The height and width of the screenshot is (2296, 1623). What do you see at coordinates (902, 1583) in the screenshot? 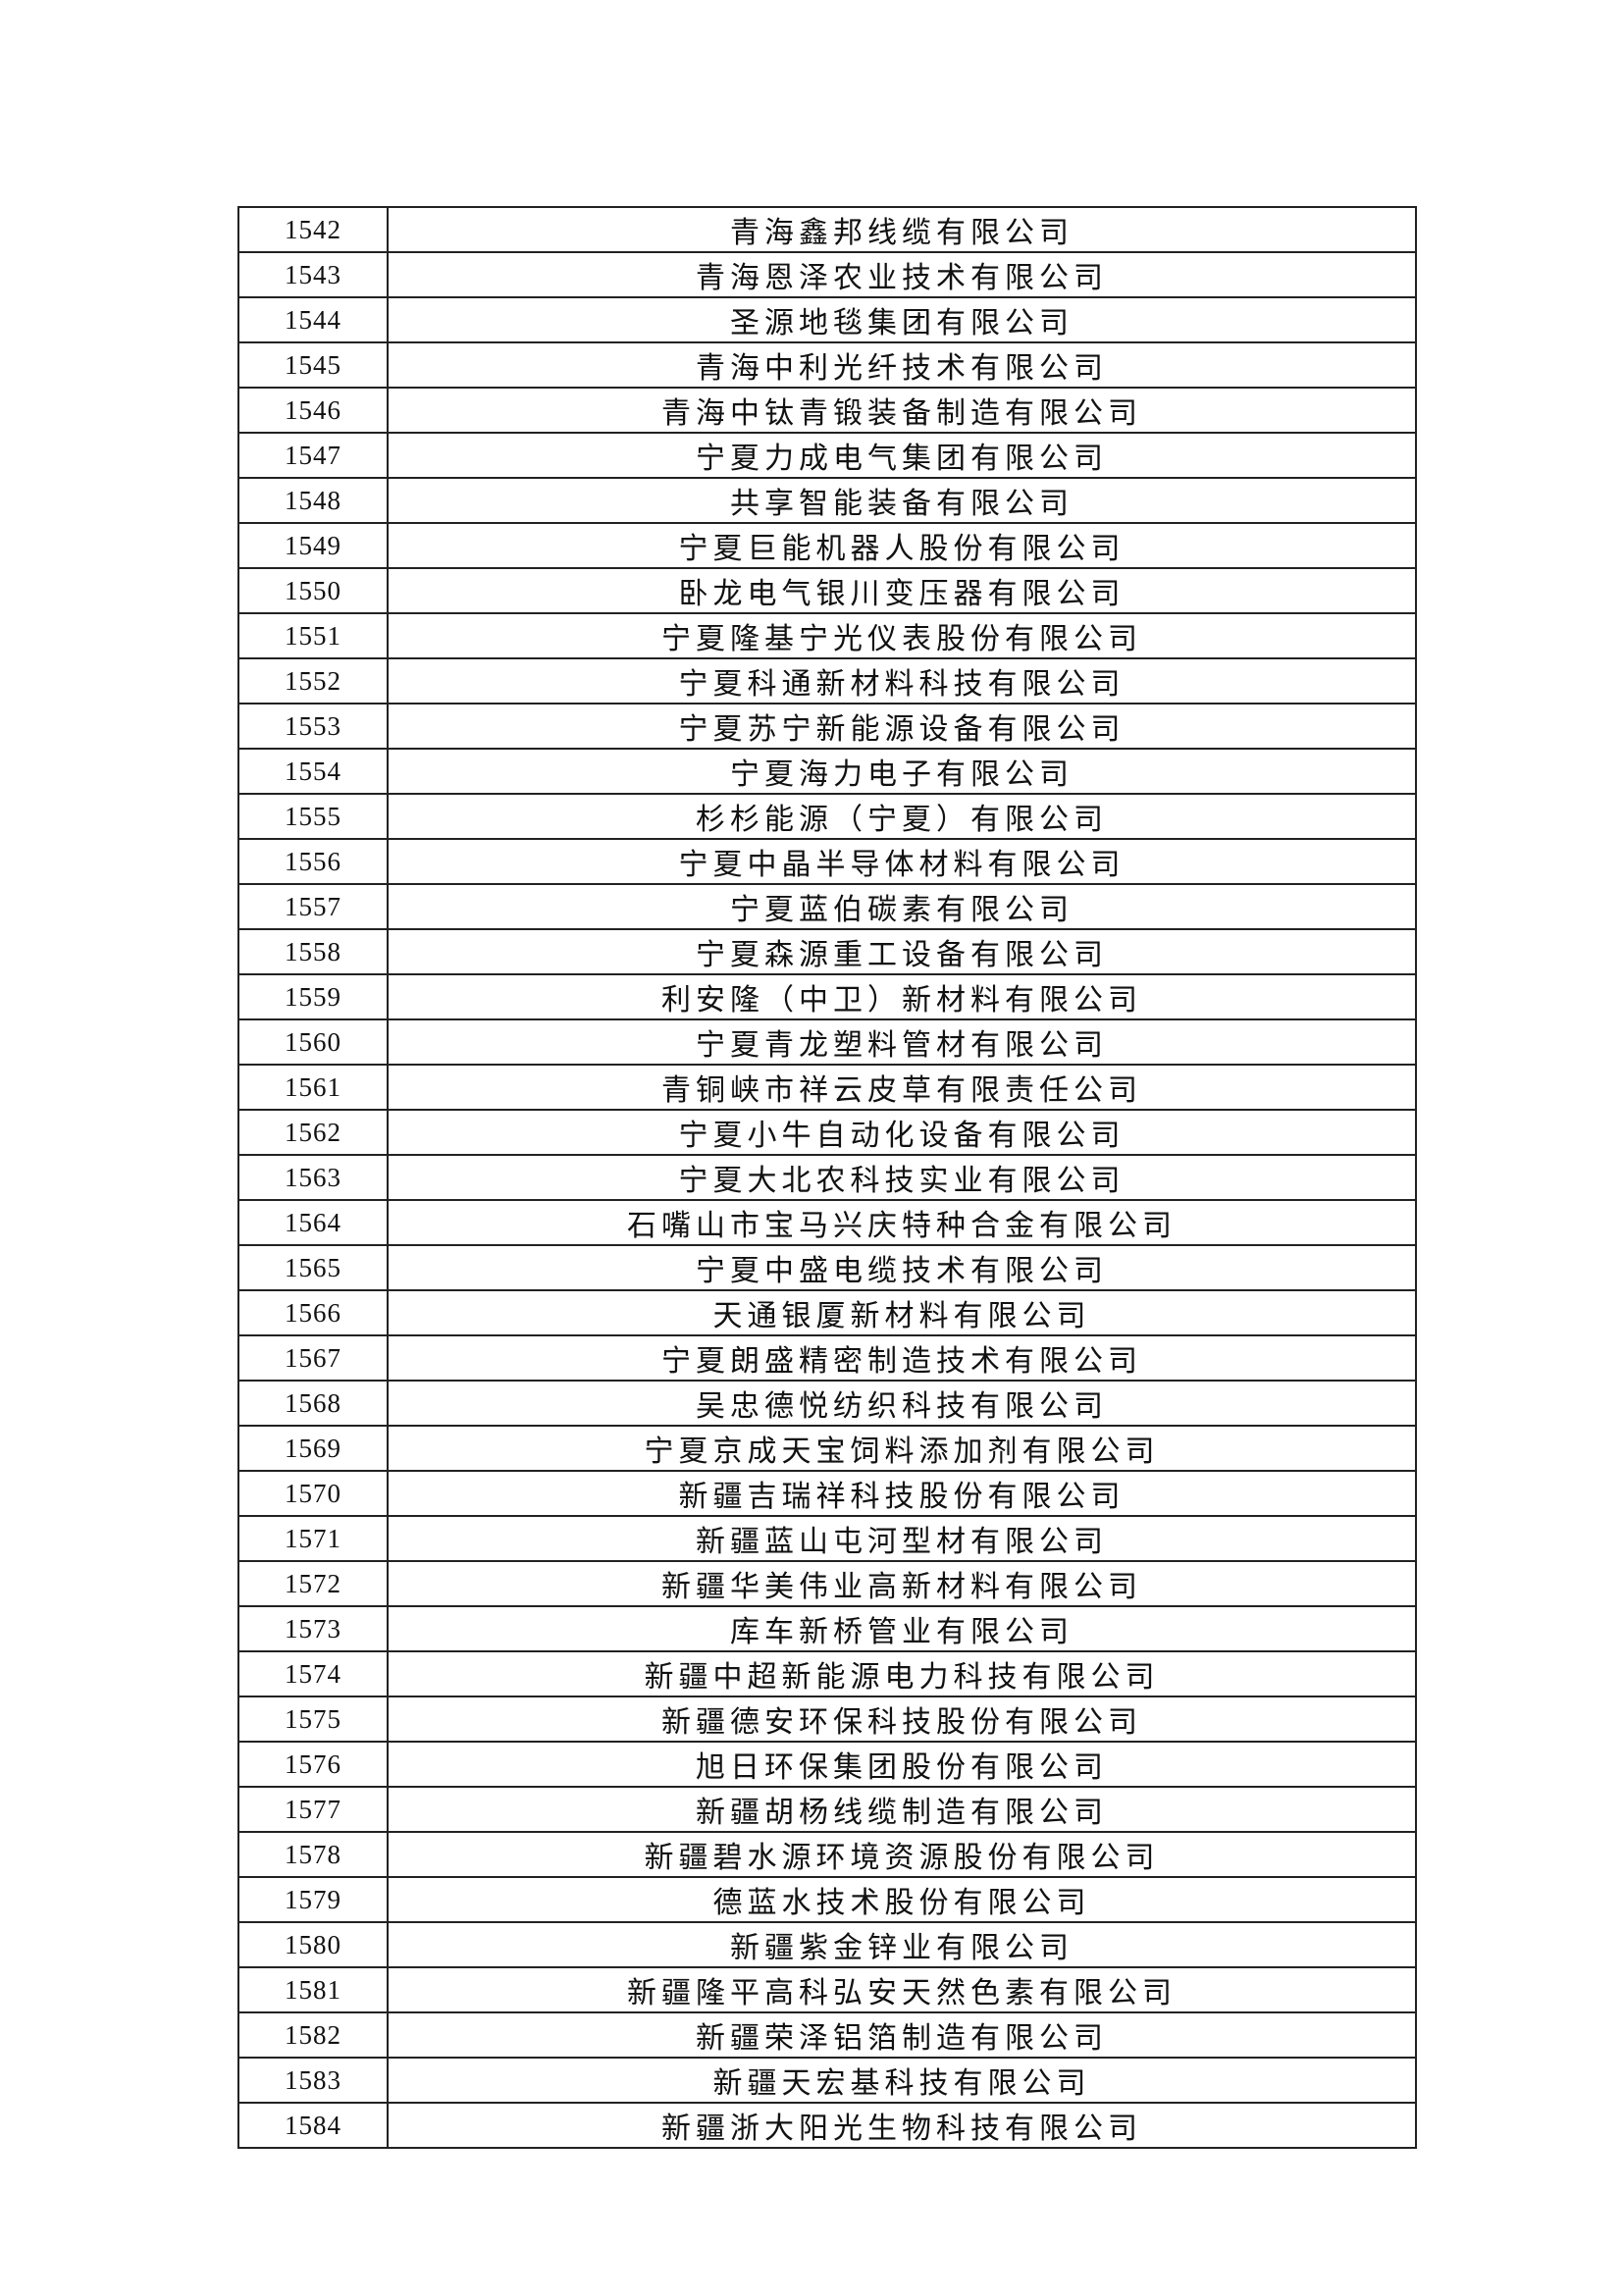
I see `company-name: 新疆华美伟业高新材料有限公司` at bounding box center [902, 1583].